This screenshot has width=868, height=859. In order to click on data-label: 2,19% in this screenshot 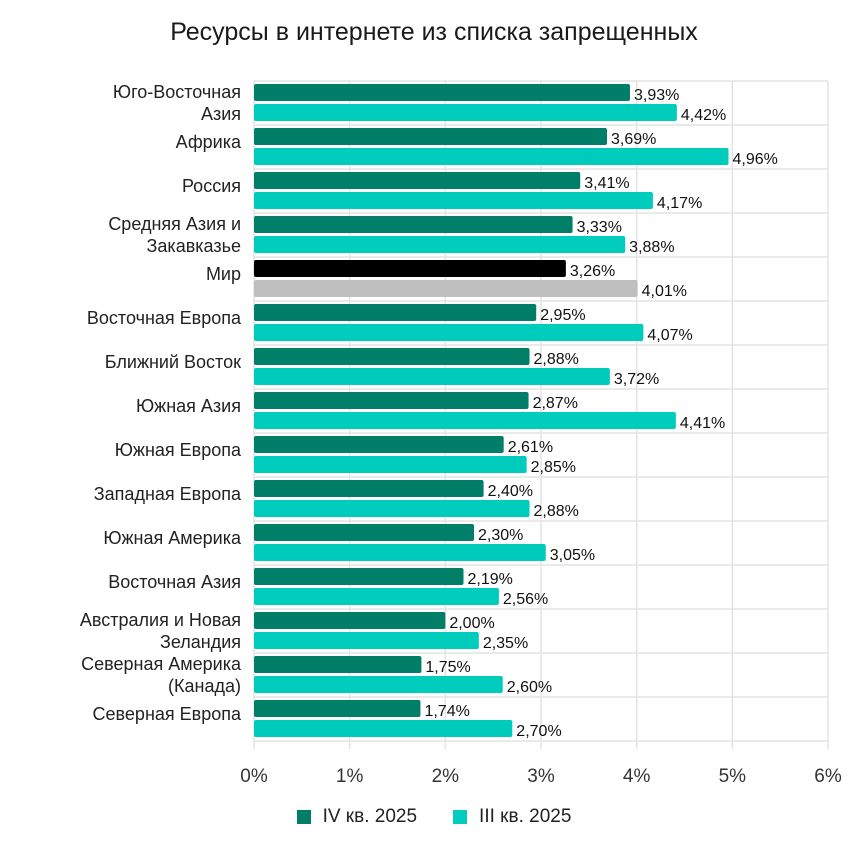, I will do `click(490, 579)`.